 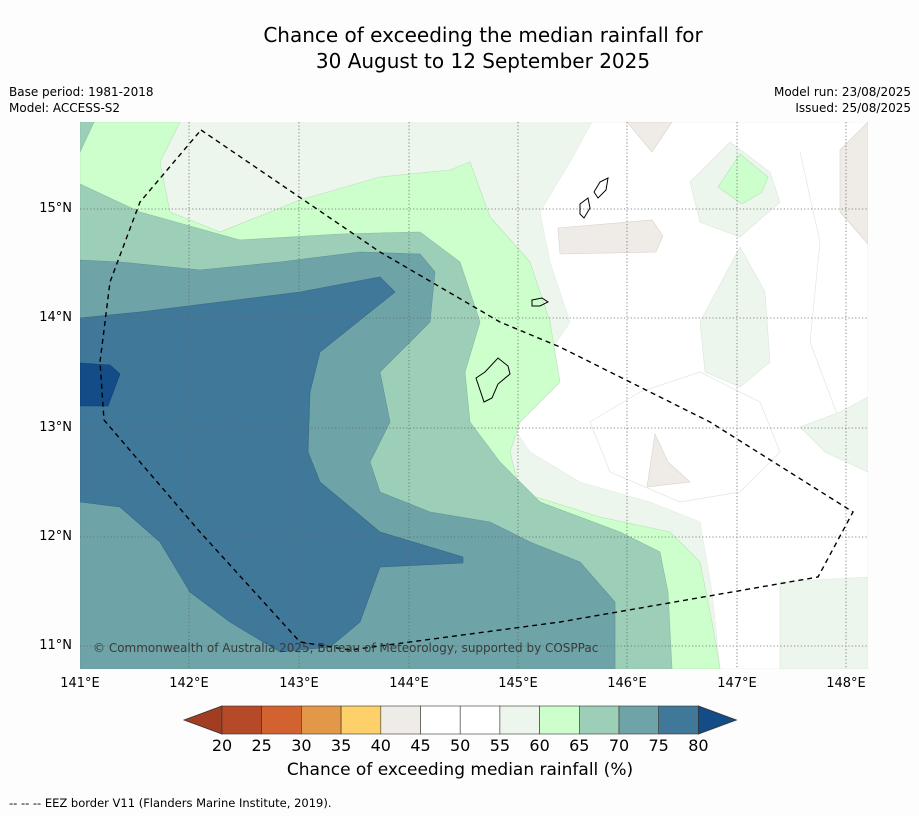 What do you see at coordinates (853, 183) in the screenshot?
I see `band-45-50-east` at bounding box center [853, 183].